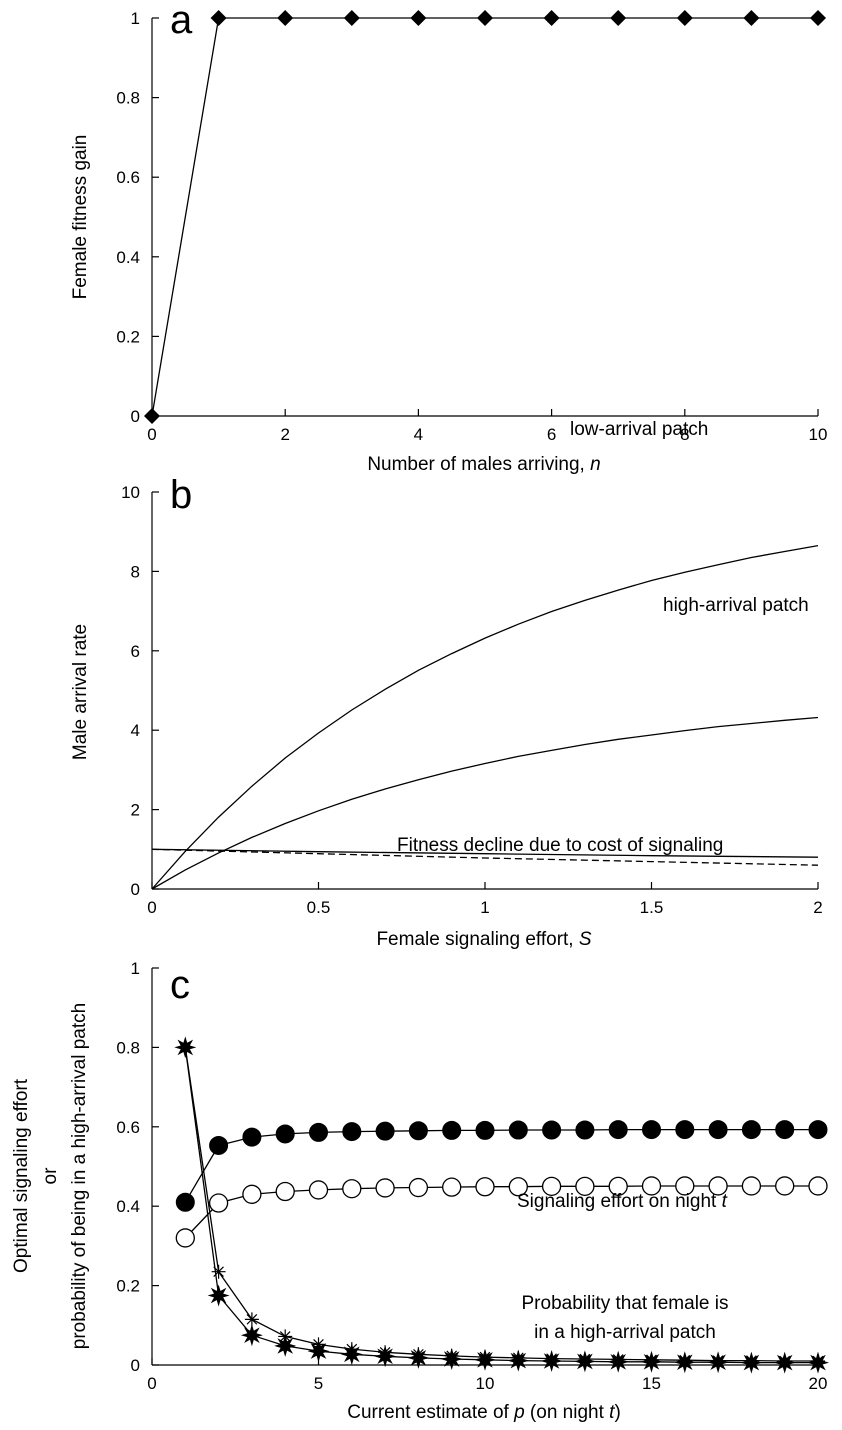 The width and height of the screenshot is (842, 1430). I want to click on panel-a-xlabel: Number of males arriving, n, so click(483, 464).